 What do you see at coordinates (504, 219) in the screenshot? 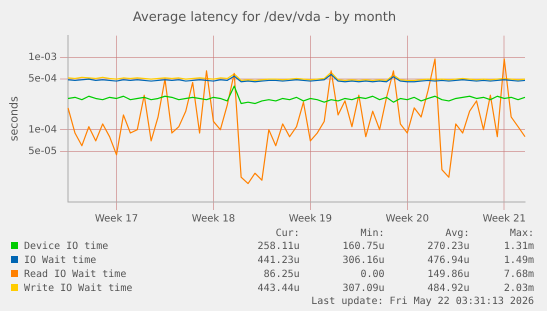
I see `x-tick-label: Week 21` at bounding box center [504, 219].